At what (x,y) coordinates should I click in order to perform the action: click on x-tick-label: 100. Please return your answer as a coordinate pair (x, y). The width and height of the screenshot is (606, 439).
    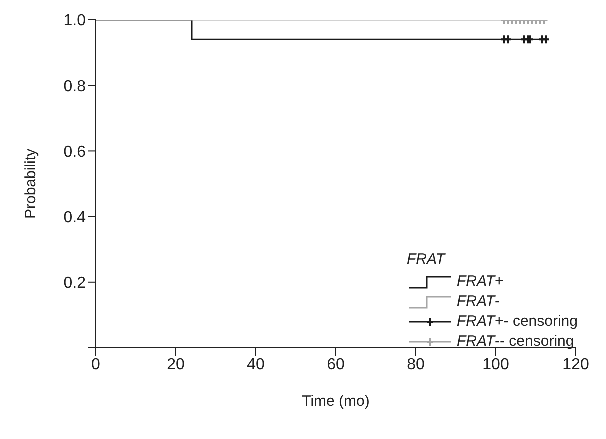
    Looking at the image, I should click on (496, 365).